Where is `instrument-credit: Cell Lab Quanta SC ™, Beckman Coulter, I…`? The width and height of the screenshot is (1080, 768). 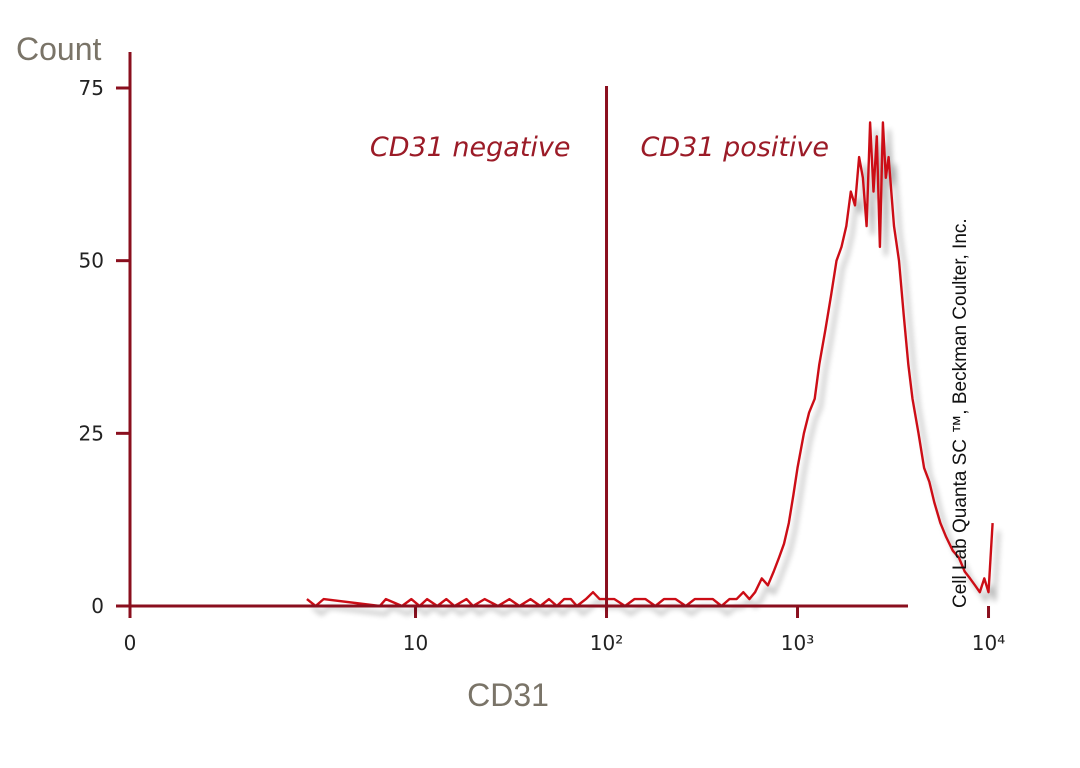
instrument-credit: Cell Lab Quanta SC ™, Beckman Coulter, I… is located at coordinates (960, 413).